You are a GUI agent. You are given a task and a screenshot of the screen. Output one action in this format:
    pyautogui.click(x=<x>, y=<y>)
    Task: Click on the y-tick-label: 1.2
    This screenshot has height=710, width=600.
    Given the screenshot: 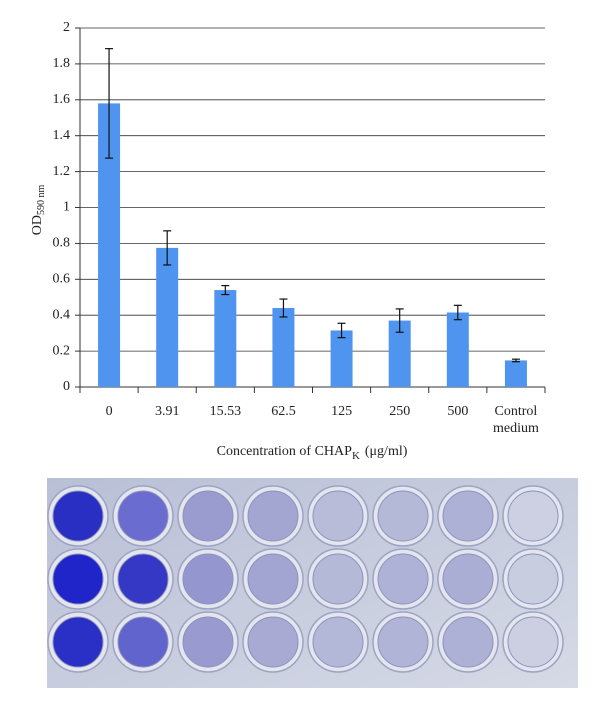 What is the action you would take?
    pyautogui.click(x=62, y=171)
    